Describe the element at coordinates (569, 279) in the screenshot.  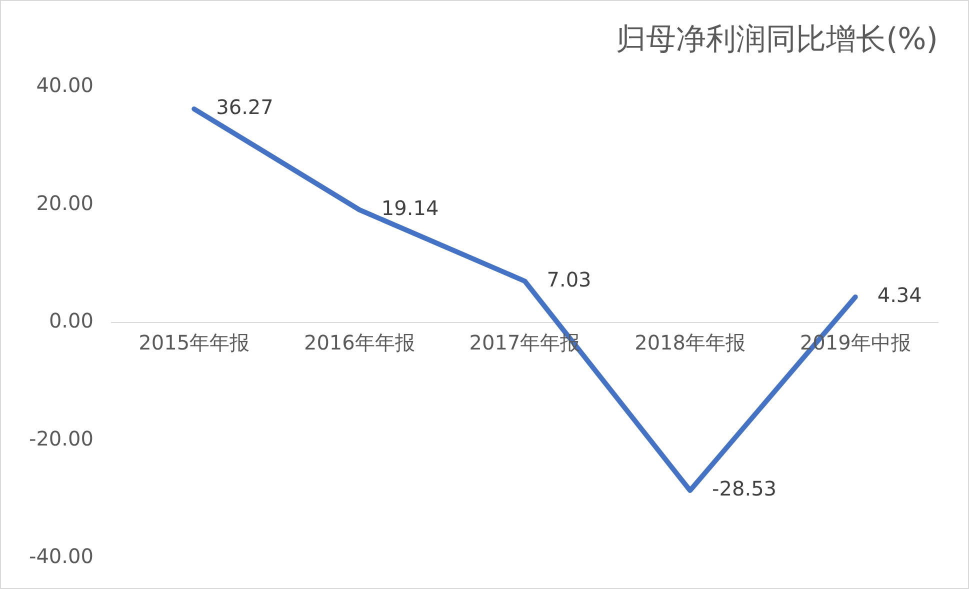
I see `data-label: 7.03` at that location.